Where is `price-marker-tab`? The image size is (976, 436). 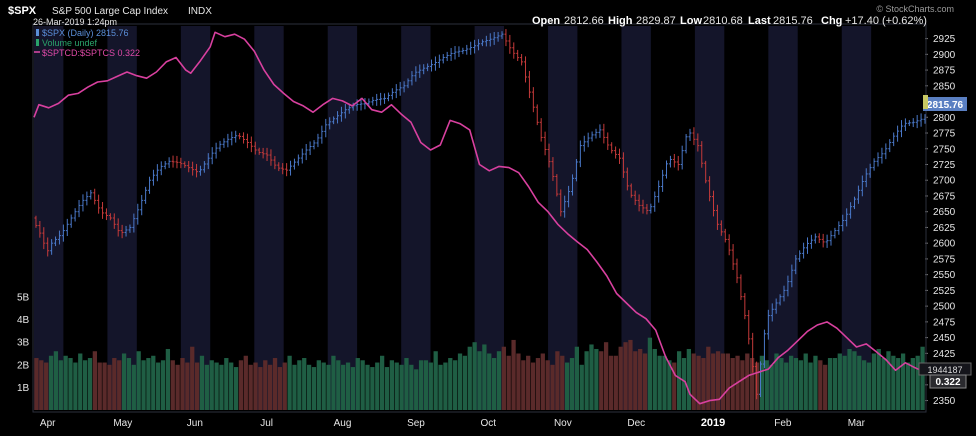 price-marker-tab is located at coordinates (925, 102).